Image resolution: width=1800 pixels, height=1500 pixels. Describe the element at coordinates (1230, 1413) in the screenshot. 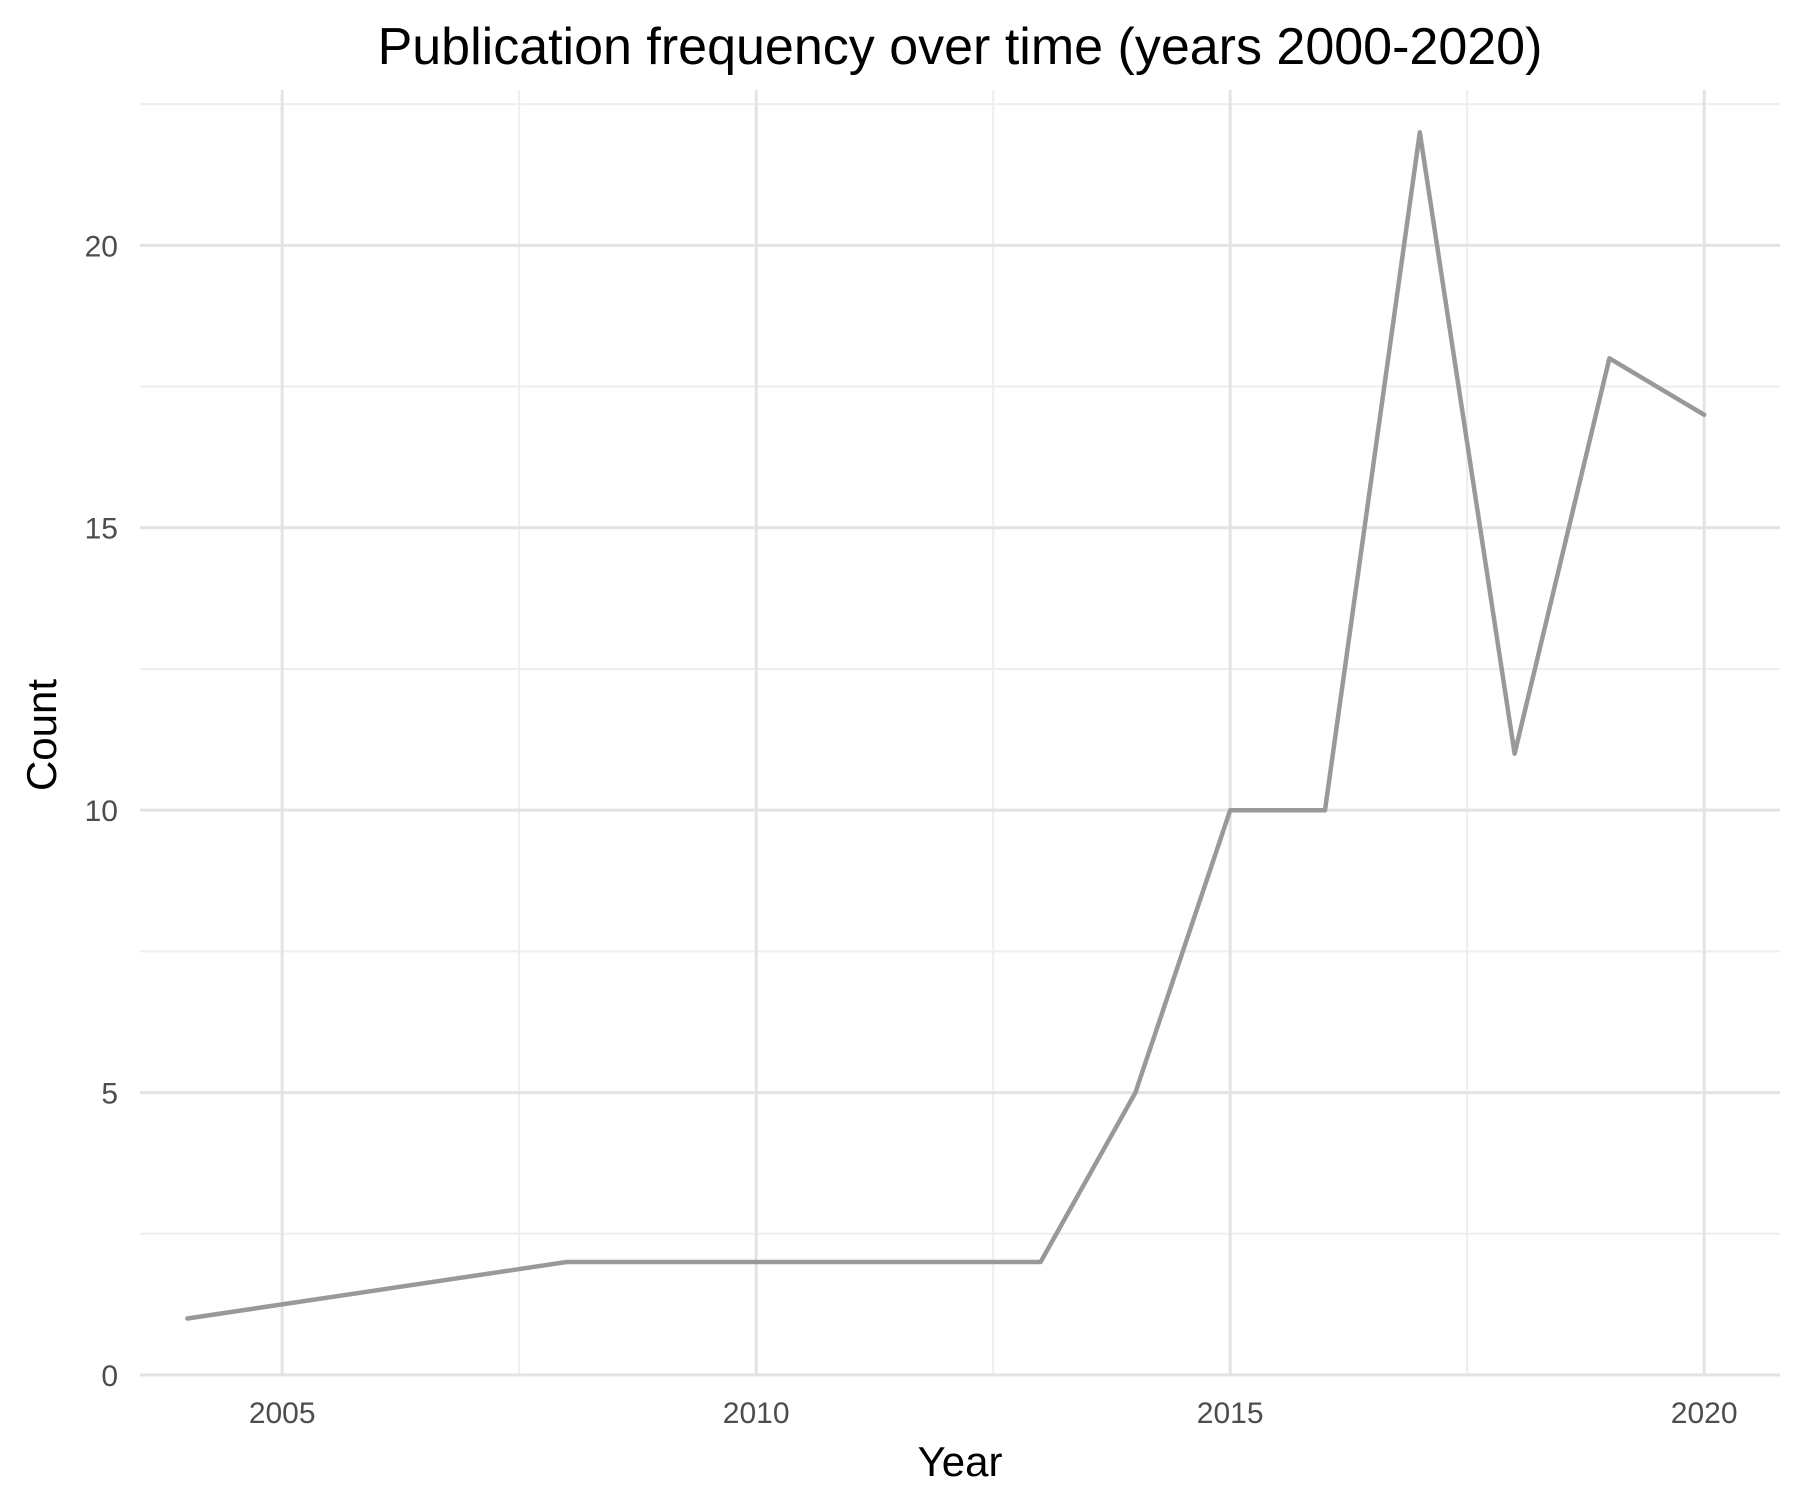

I see `x-tick-label: 2015` at that location.